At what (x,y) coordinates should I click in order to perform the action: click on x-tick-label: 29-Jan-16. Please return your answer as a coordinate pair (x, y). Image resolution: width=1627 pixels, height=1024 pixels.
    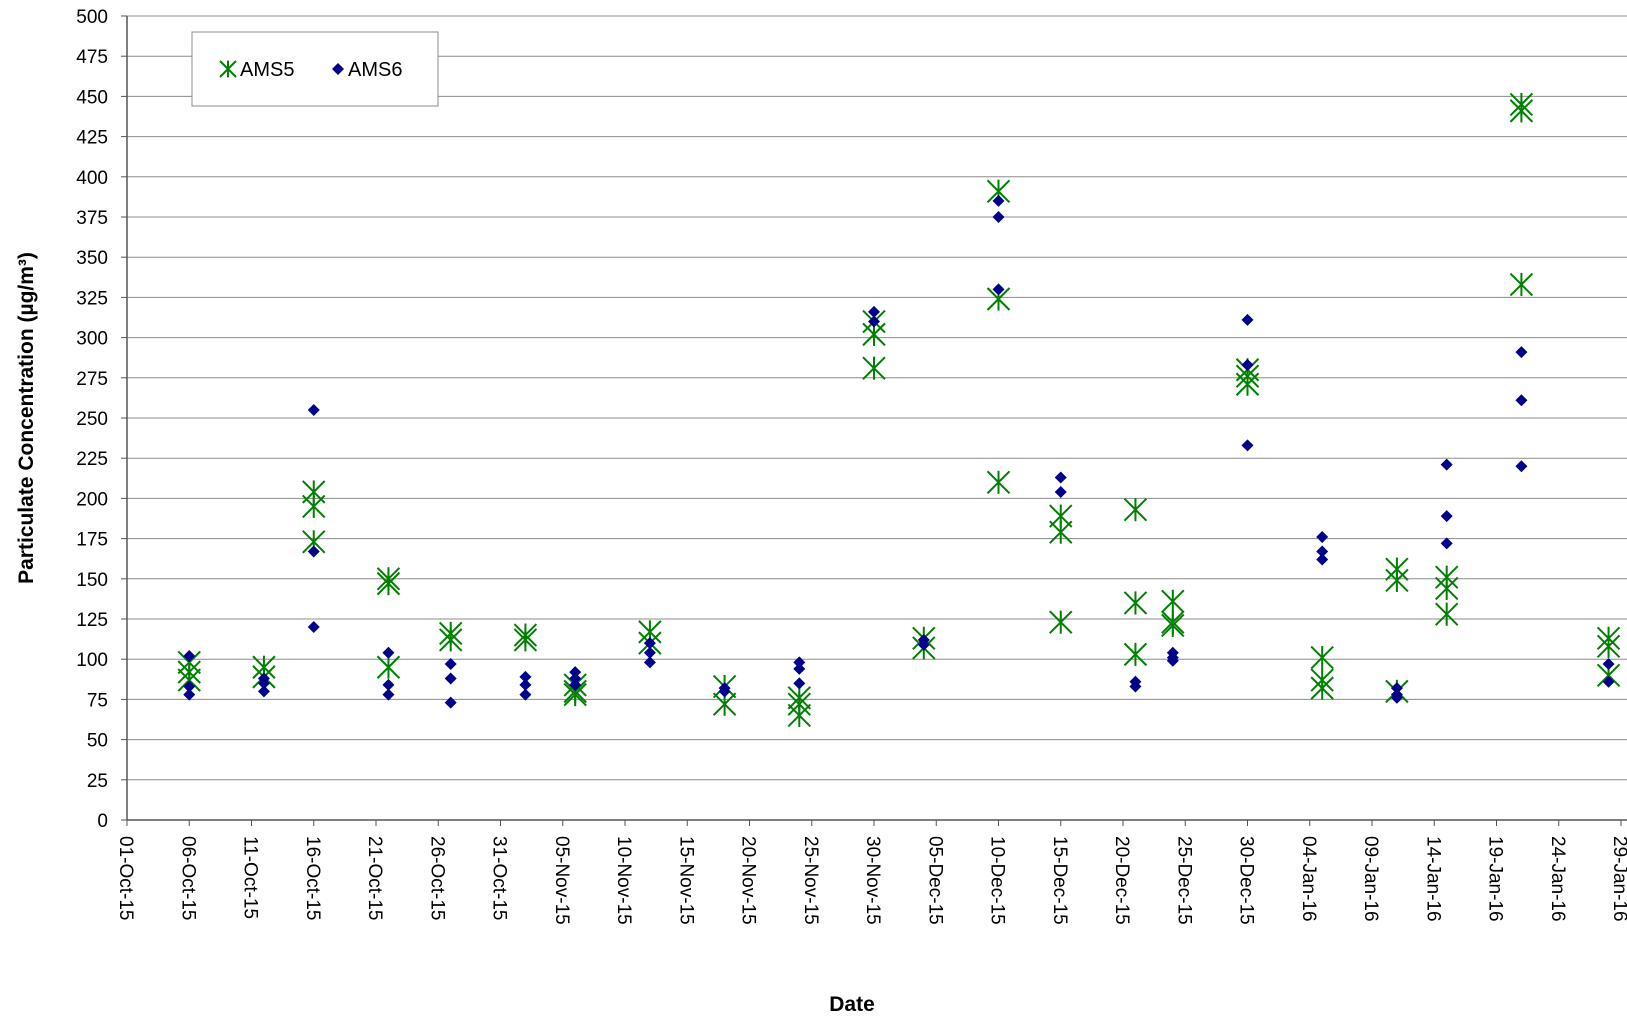
    Looking at the image, I should click on (1618, 879).